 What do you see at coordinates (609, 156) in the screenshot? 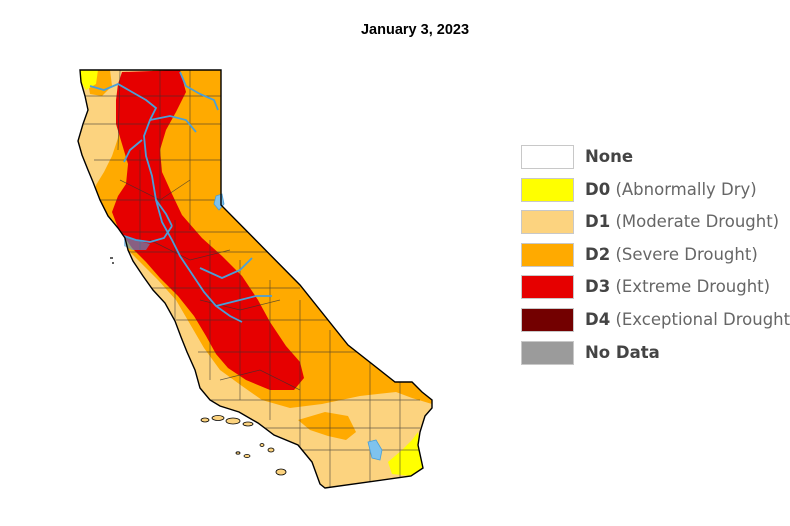
I see `legend-code: None` at bounding box center [609, 156].